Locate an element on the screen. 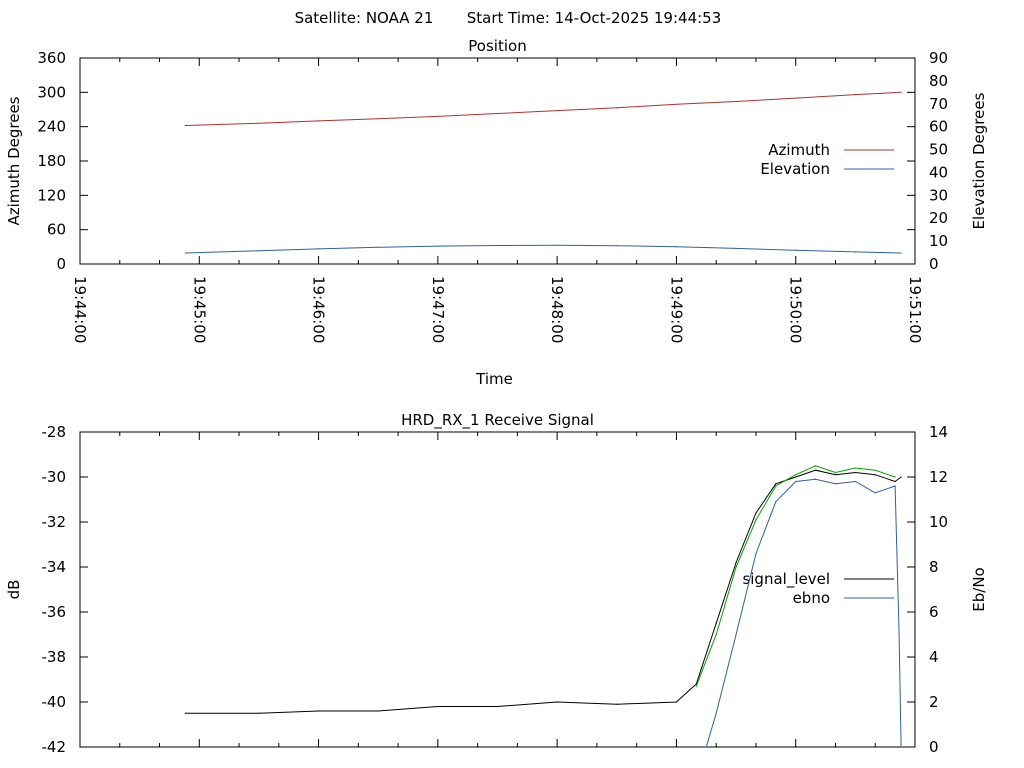 The width and height of the screenshot is (1024, 768). legend-label: signal_level is located at coordinates (786, 579).